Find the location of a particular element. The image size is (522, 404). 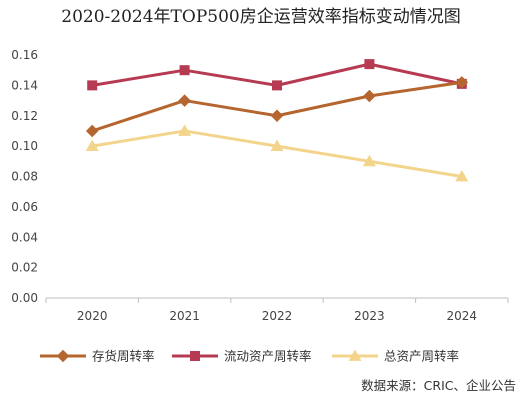

legend-label: 流动资产周转率 is located at coordinates (268, 356).